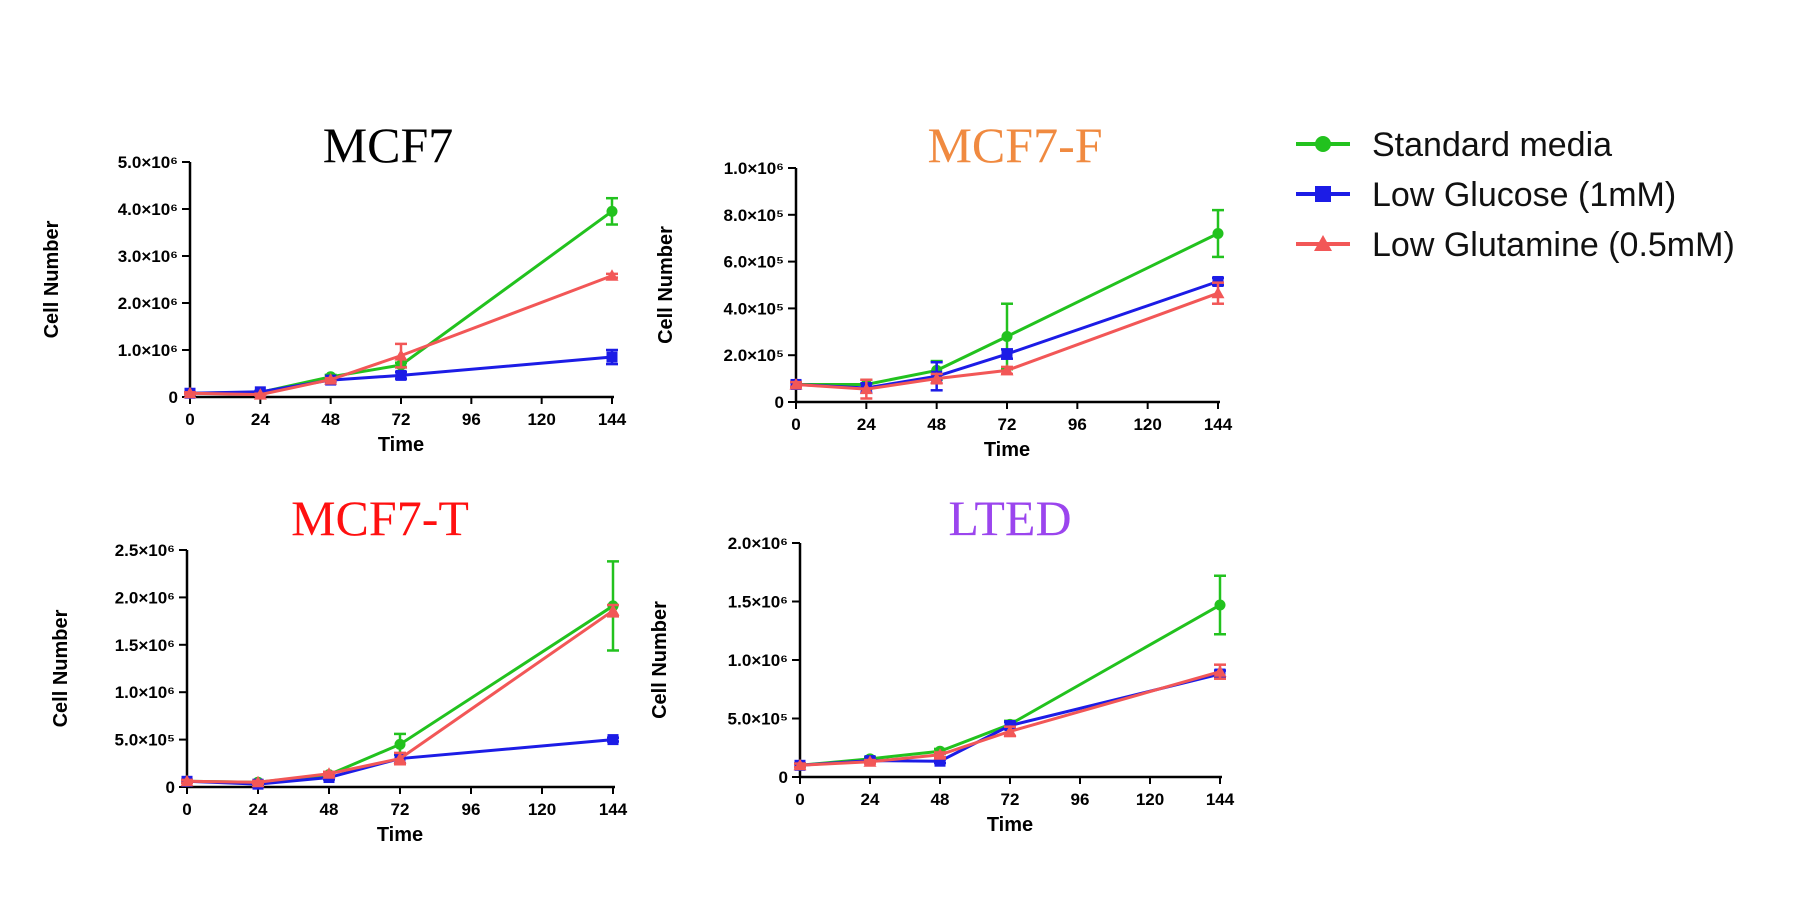  Describe the element at coordinates (754, 262) in the screenshot. I see `y-tick-label: 6.0×10⁵` at that location.